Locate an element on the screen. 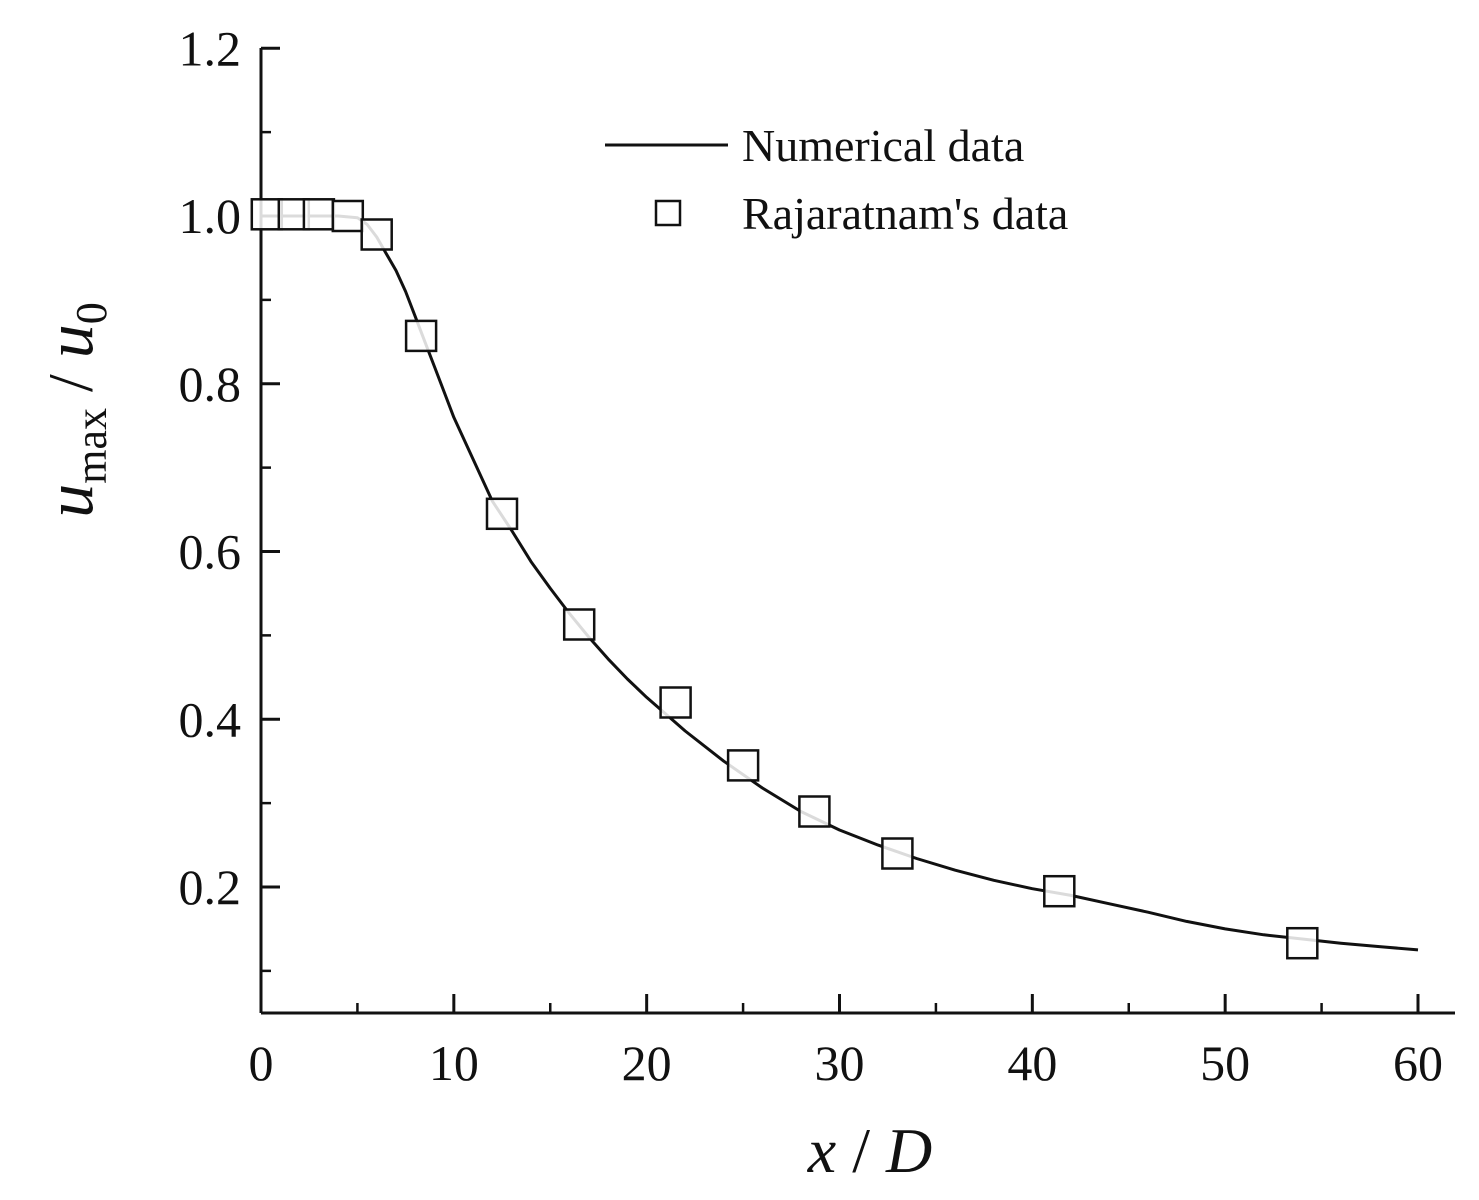 This screenshot has height=1200, width=1479. legend: Numerical data Rajaratnam's data is located at coordinates (836, 179).